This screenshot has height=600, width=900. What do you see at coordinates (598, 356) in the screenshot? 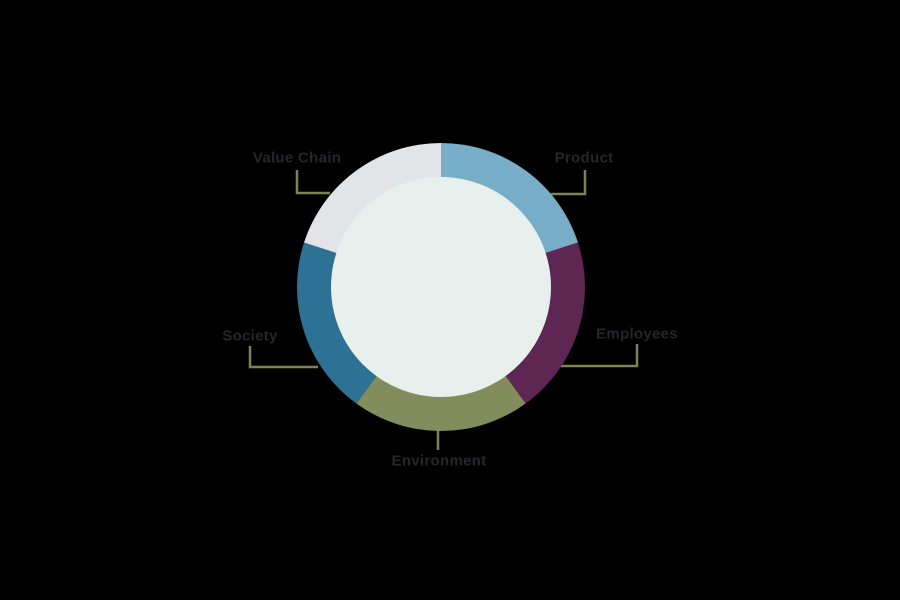
I see `callout-line-employees` at bounding box center [598, 356].